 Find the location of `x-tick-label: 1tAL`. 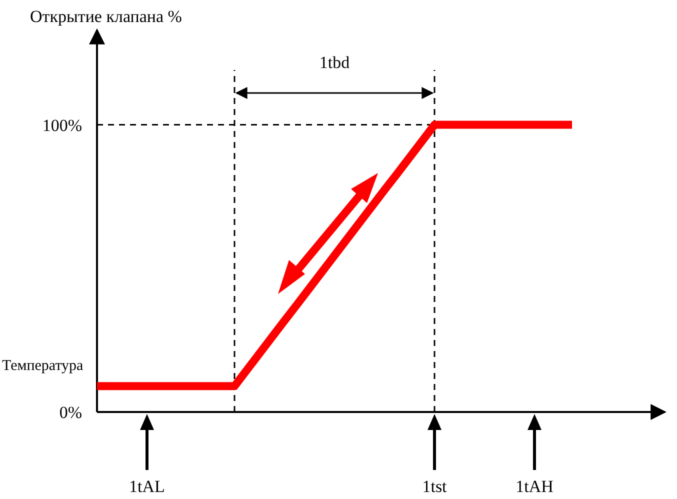

x-tick-label: 1tAL is located at coordinates (147, 486).